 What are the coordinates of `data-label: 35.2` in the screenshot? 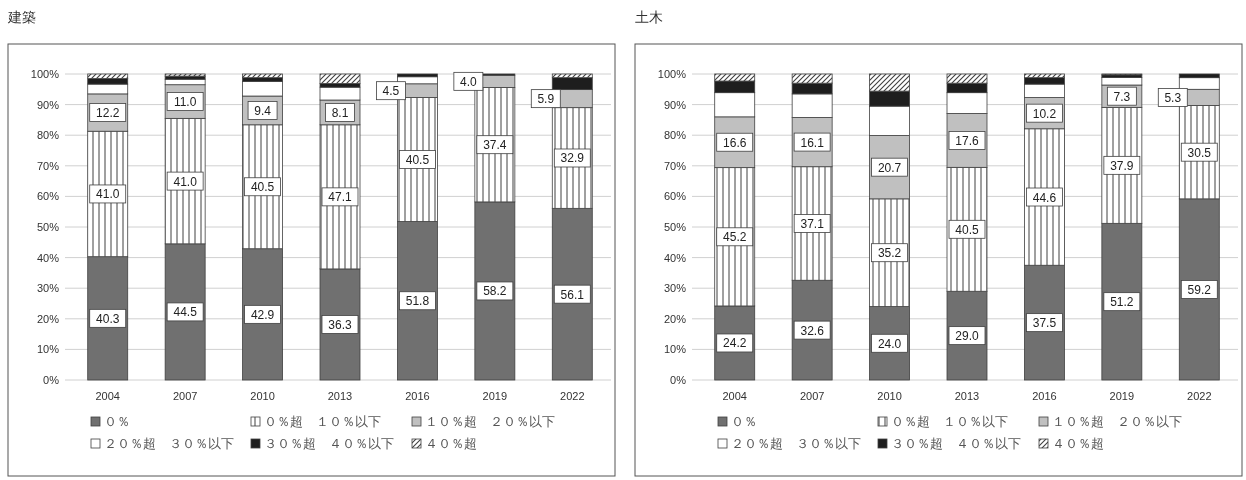 It's located at (889, 253).